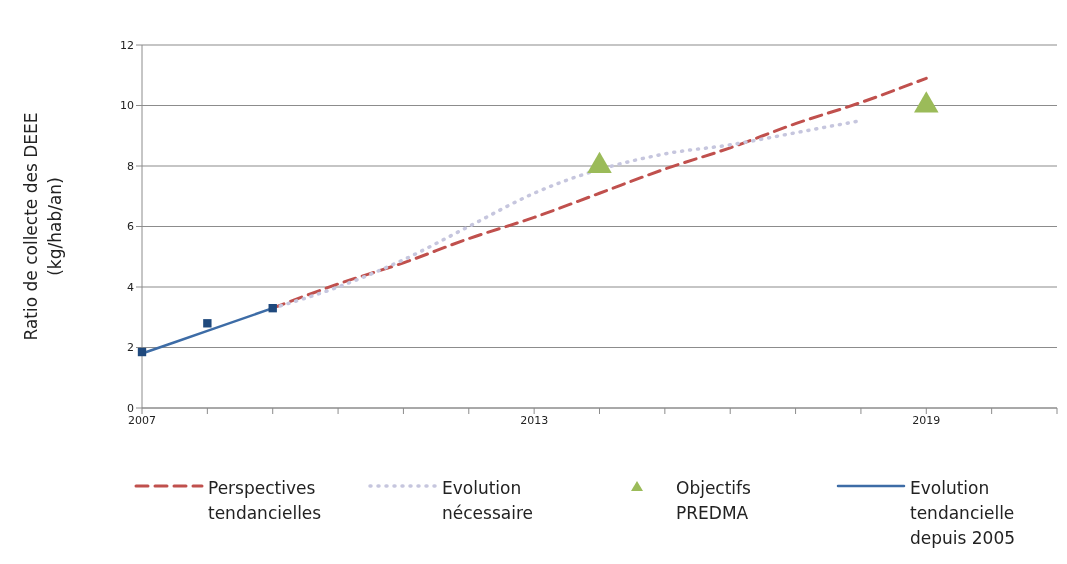  Describe the element at coordinates (130, 408) in the screenshot. I see `y-tick-label: 0` at that location.